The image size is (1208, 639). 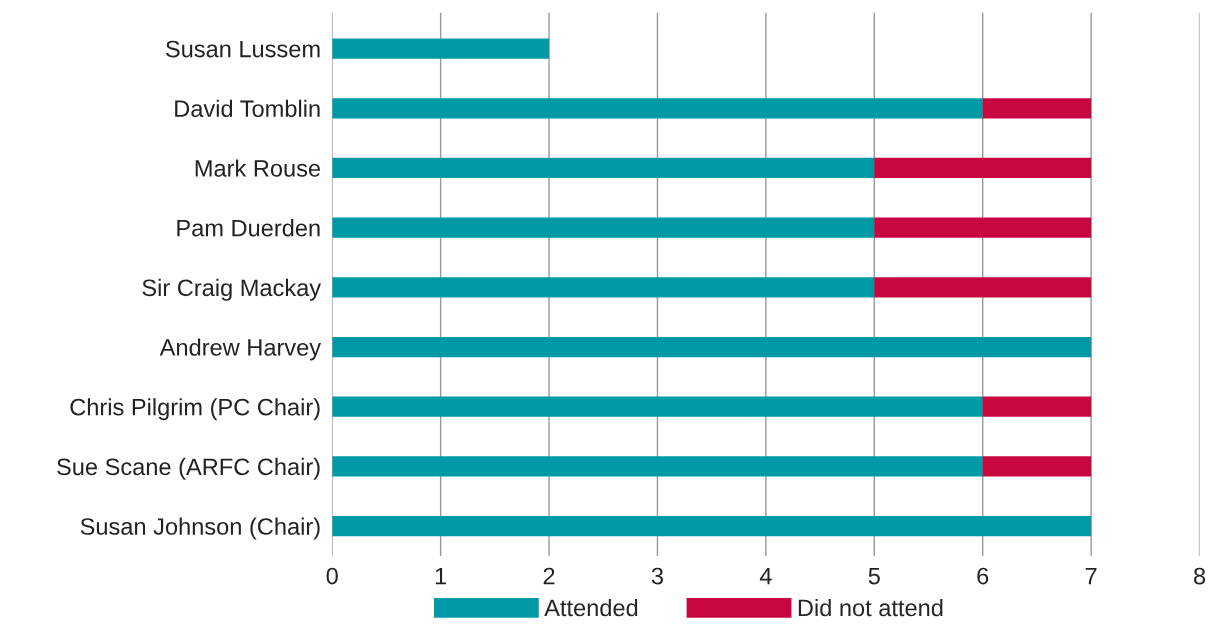 I want to click on x-tick-label: 0, so click(x=332, y=576).